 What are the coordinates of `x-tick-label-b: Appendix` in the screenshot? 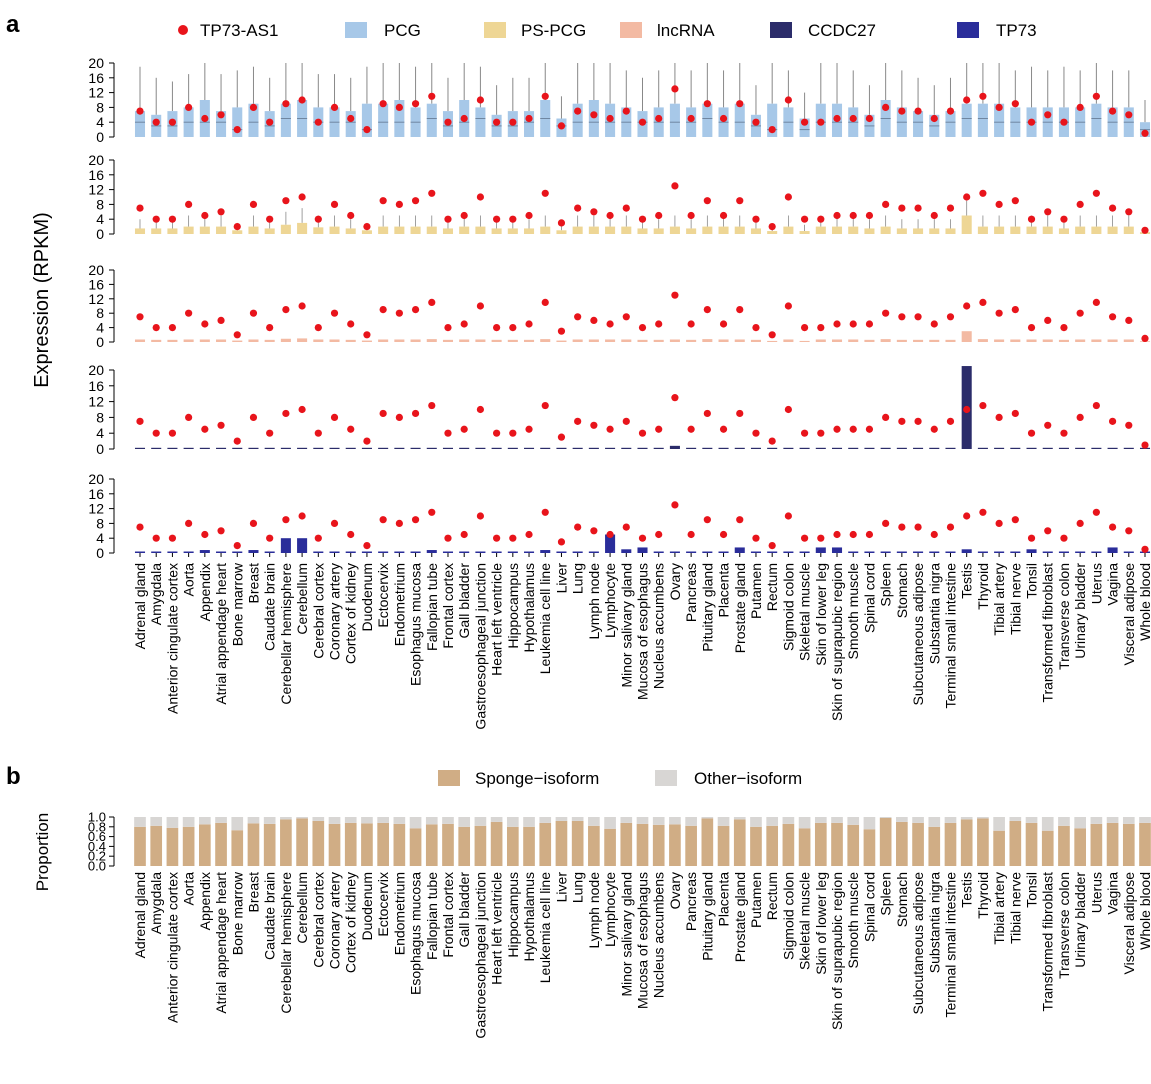 It's located at (205, 901).